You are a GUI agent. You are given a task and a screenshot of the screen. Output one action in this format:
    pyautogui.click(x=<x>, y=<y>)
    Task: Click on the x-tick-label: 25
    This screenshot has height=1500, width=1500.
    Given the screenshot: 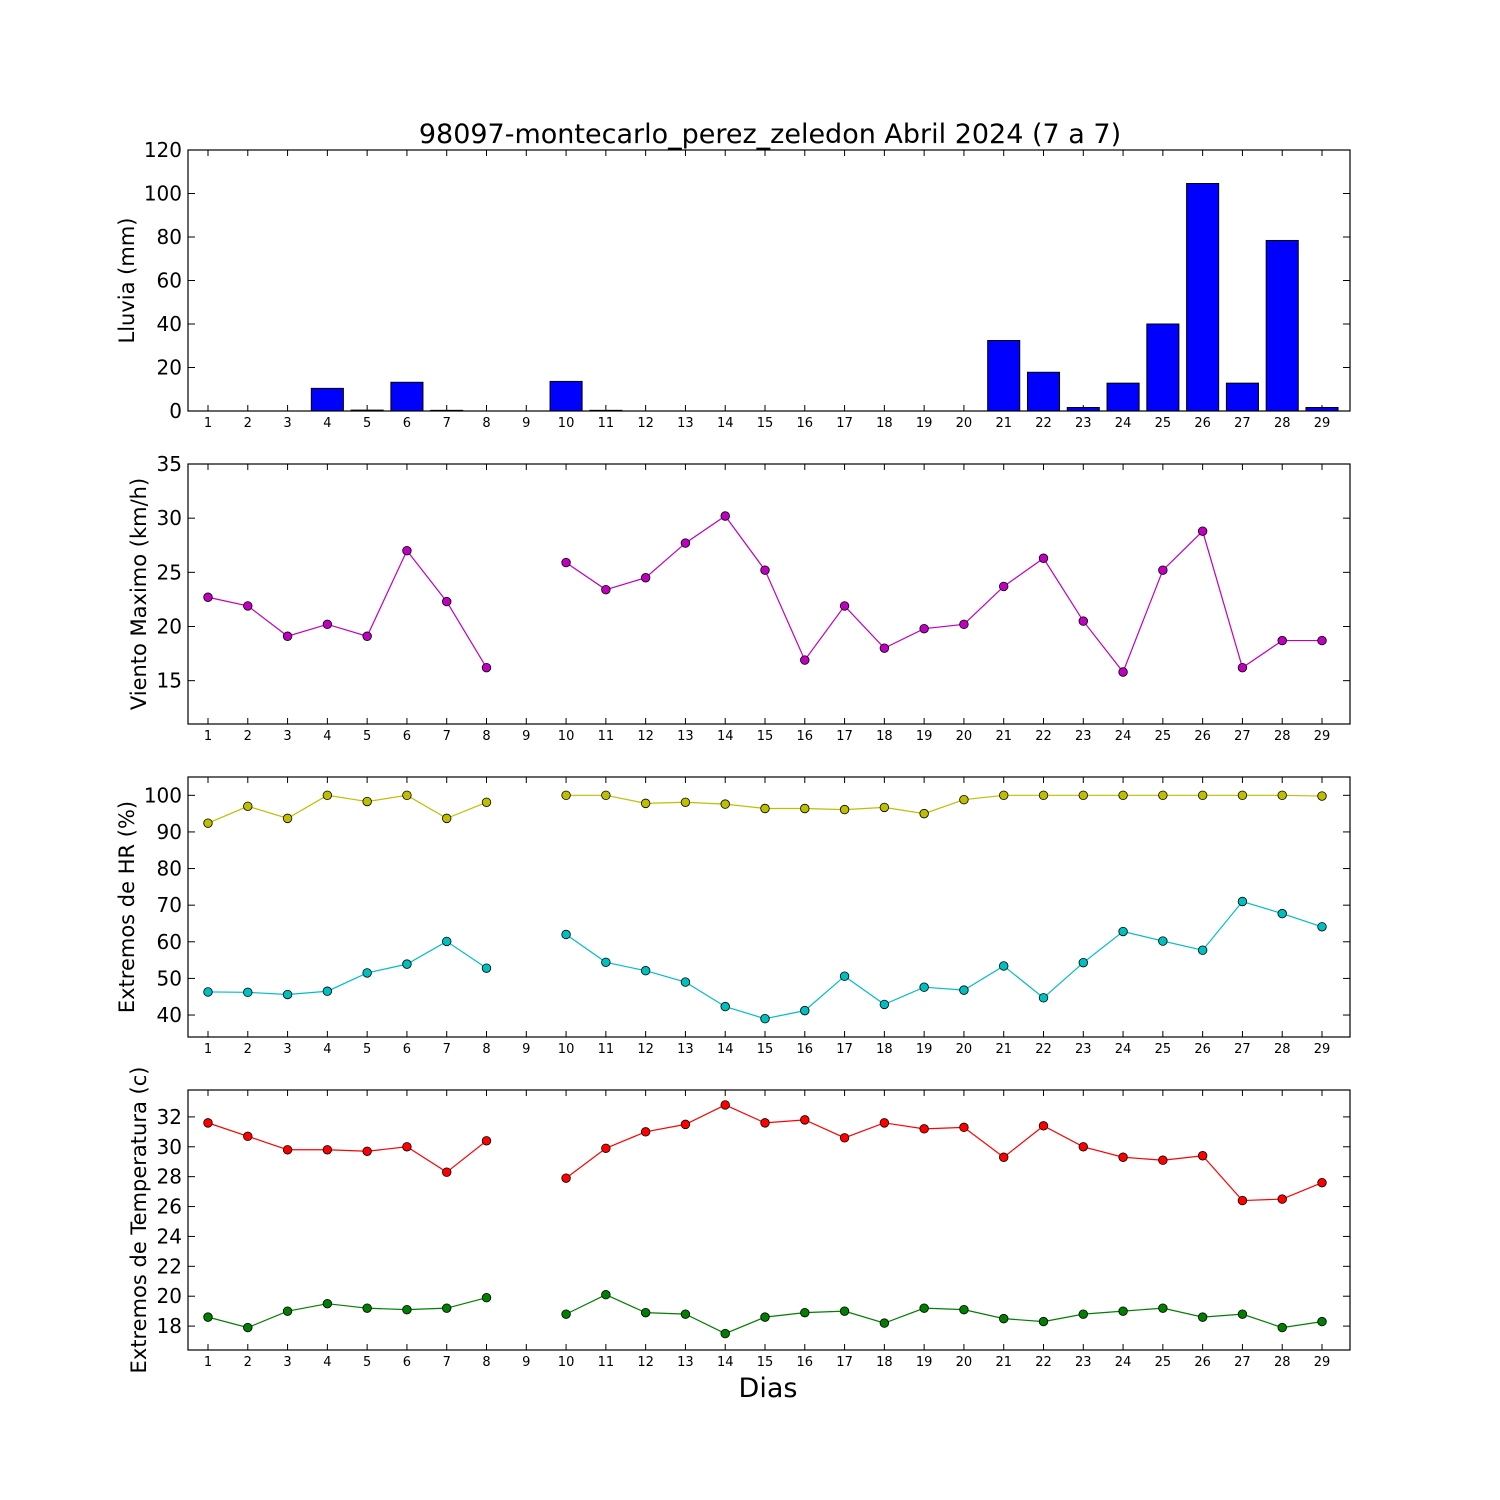 What is the action you would take?
    pyautogui.click(x=1163, y=1049)
    